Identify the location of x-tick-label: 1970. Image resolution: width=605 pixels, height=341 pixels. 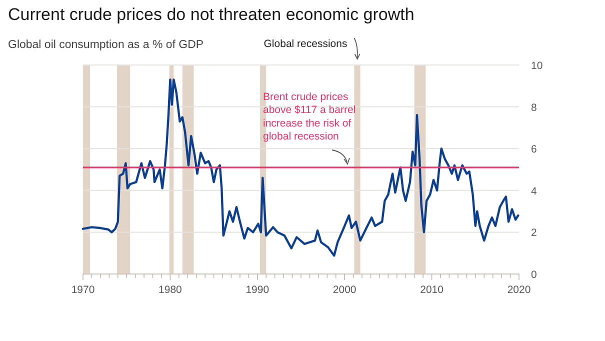
(83, 290).